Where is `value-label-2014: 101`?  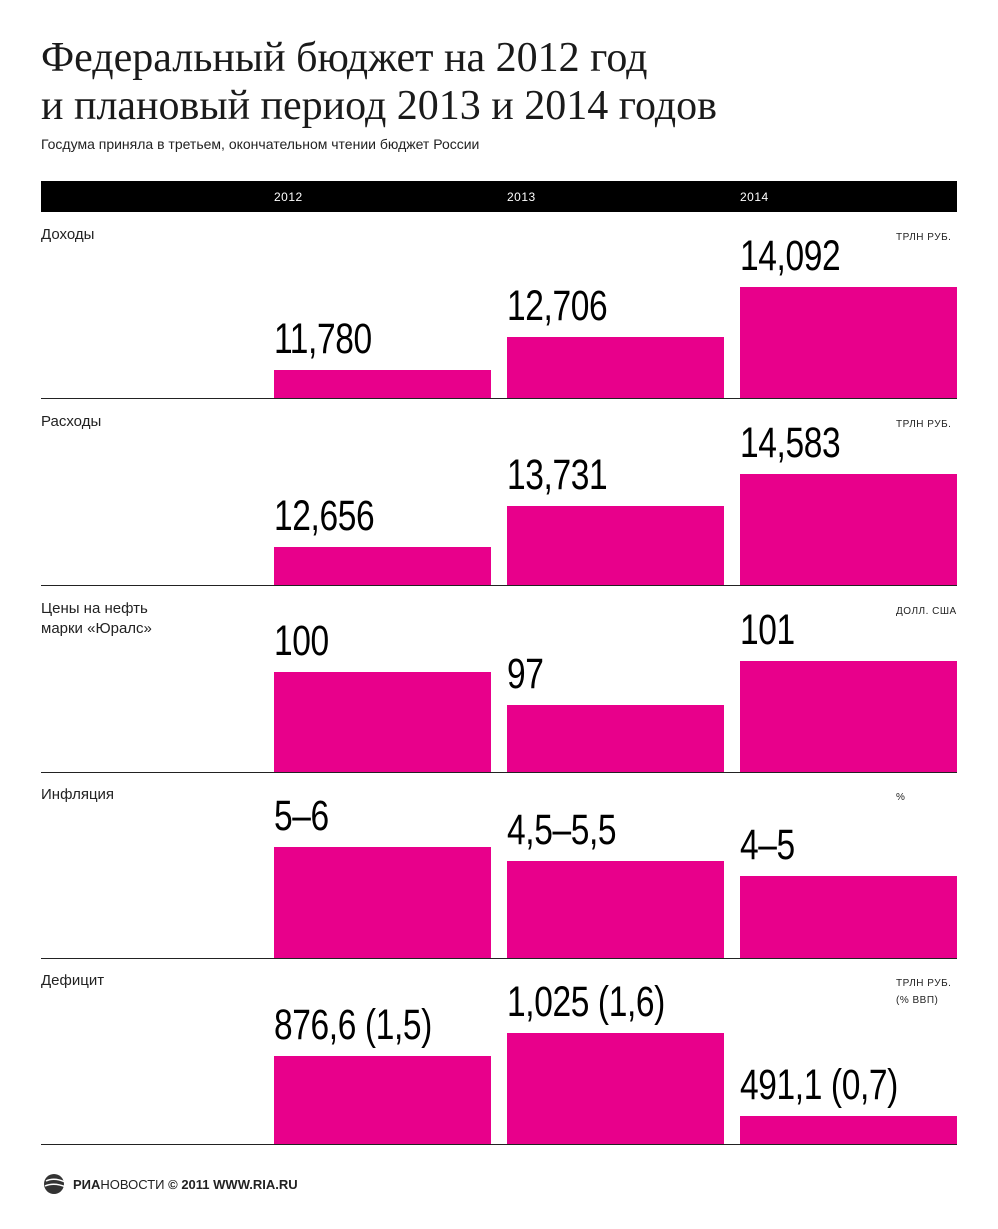 value-label-2014: 101 is located at coordinates (767, 630).